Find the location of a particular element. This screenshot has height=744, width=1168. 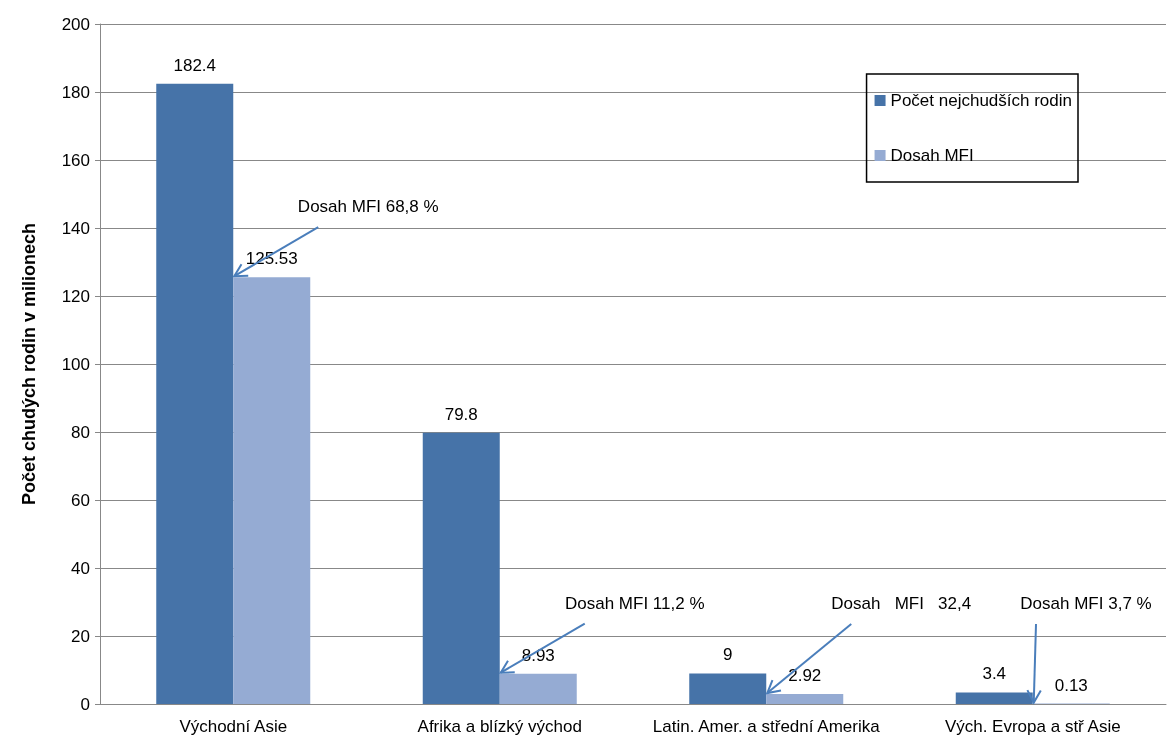

data-label: 9 is located at coordinates (728, 655).